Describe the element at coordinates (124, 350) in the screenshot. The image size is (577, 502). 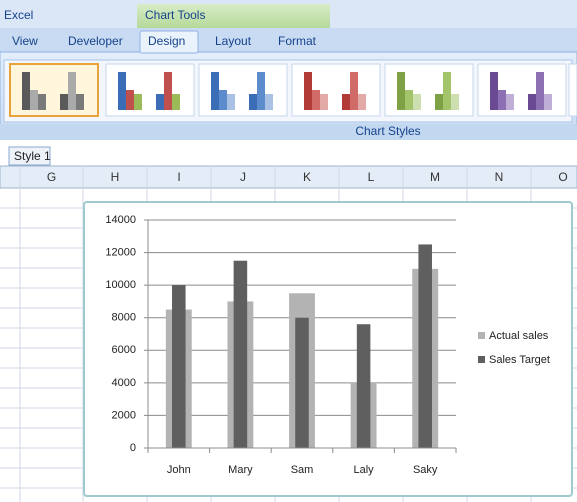
I see `y-tick-label: 6000` at that location.